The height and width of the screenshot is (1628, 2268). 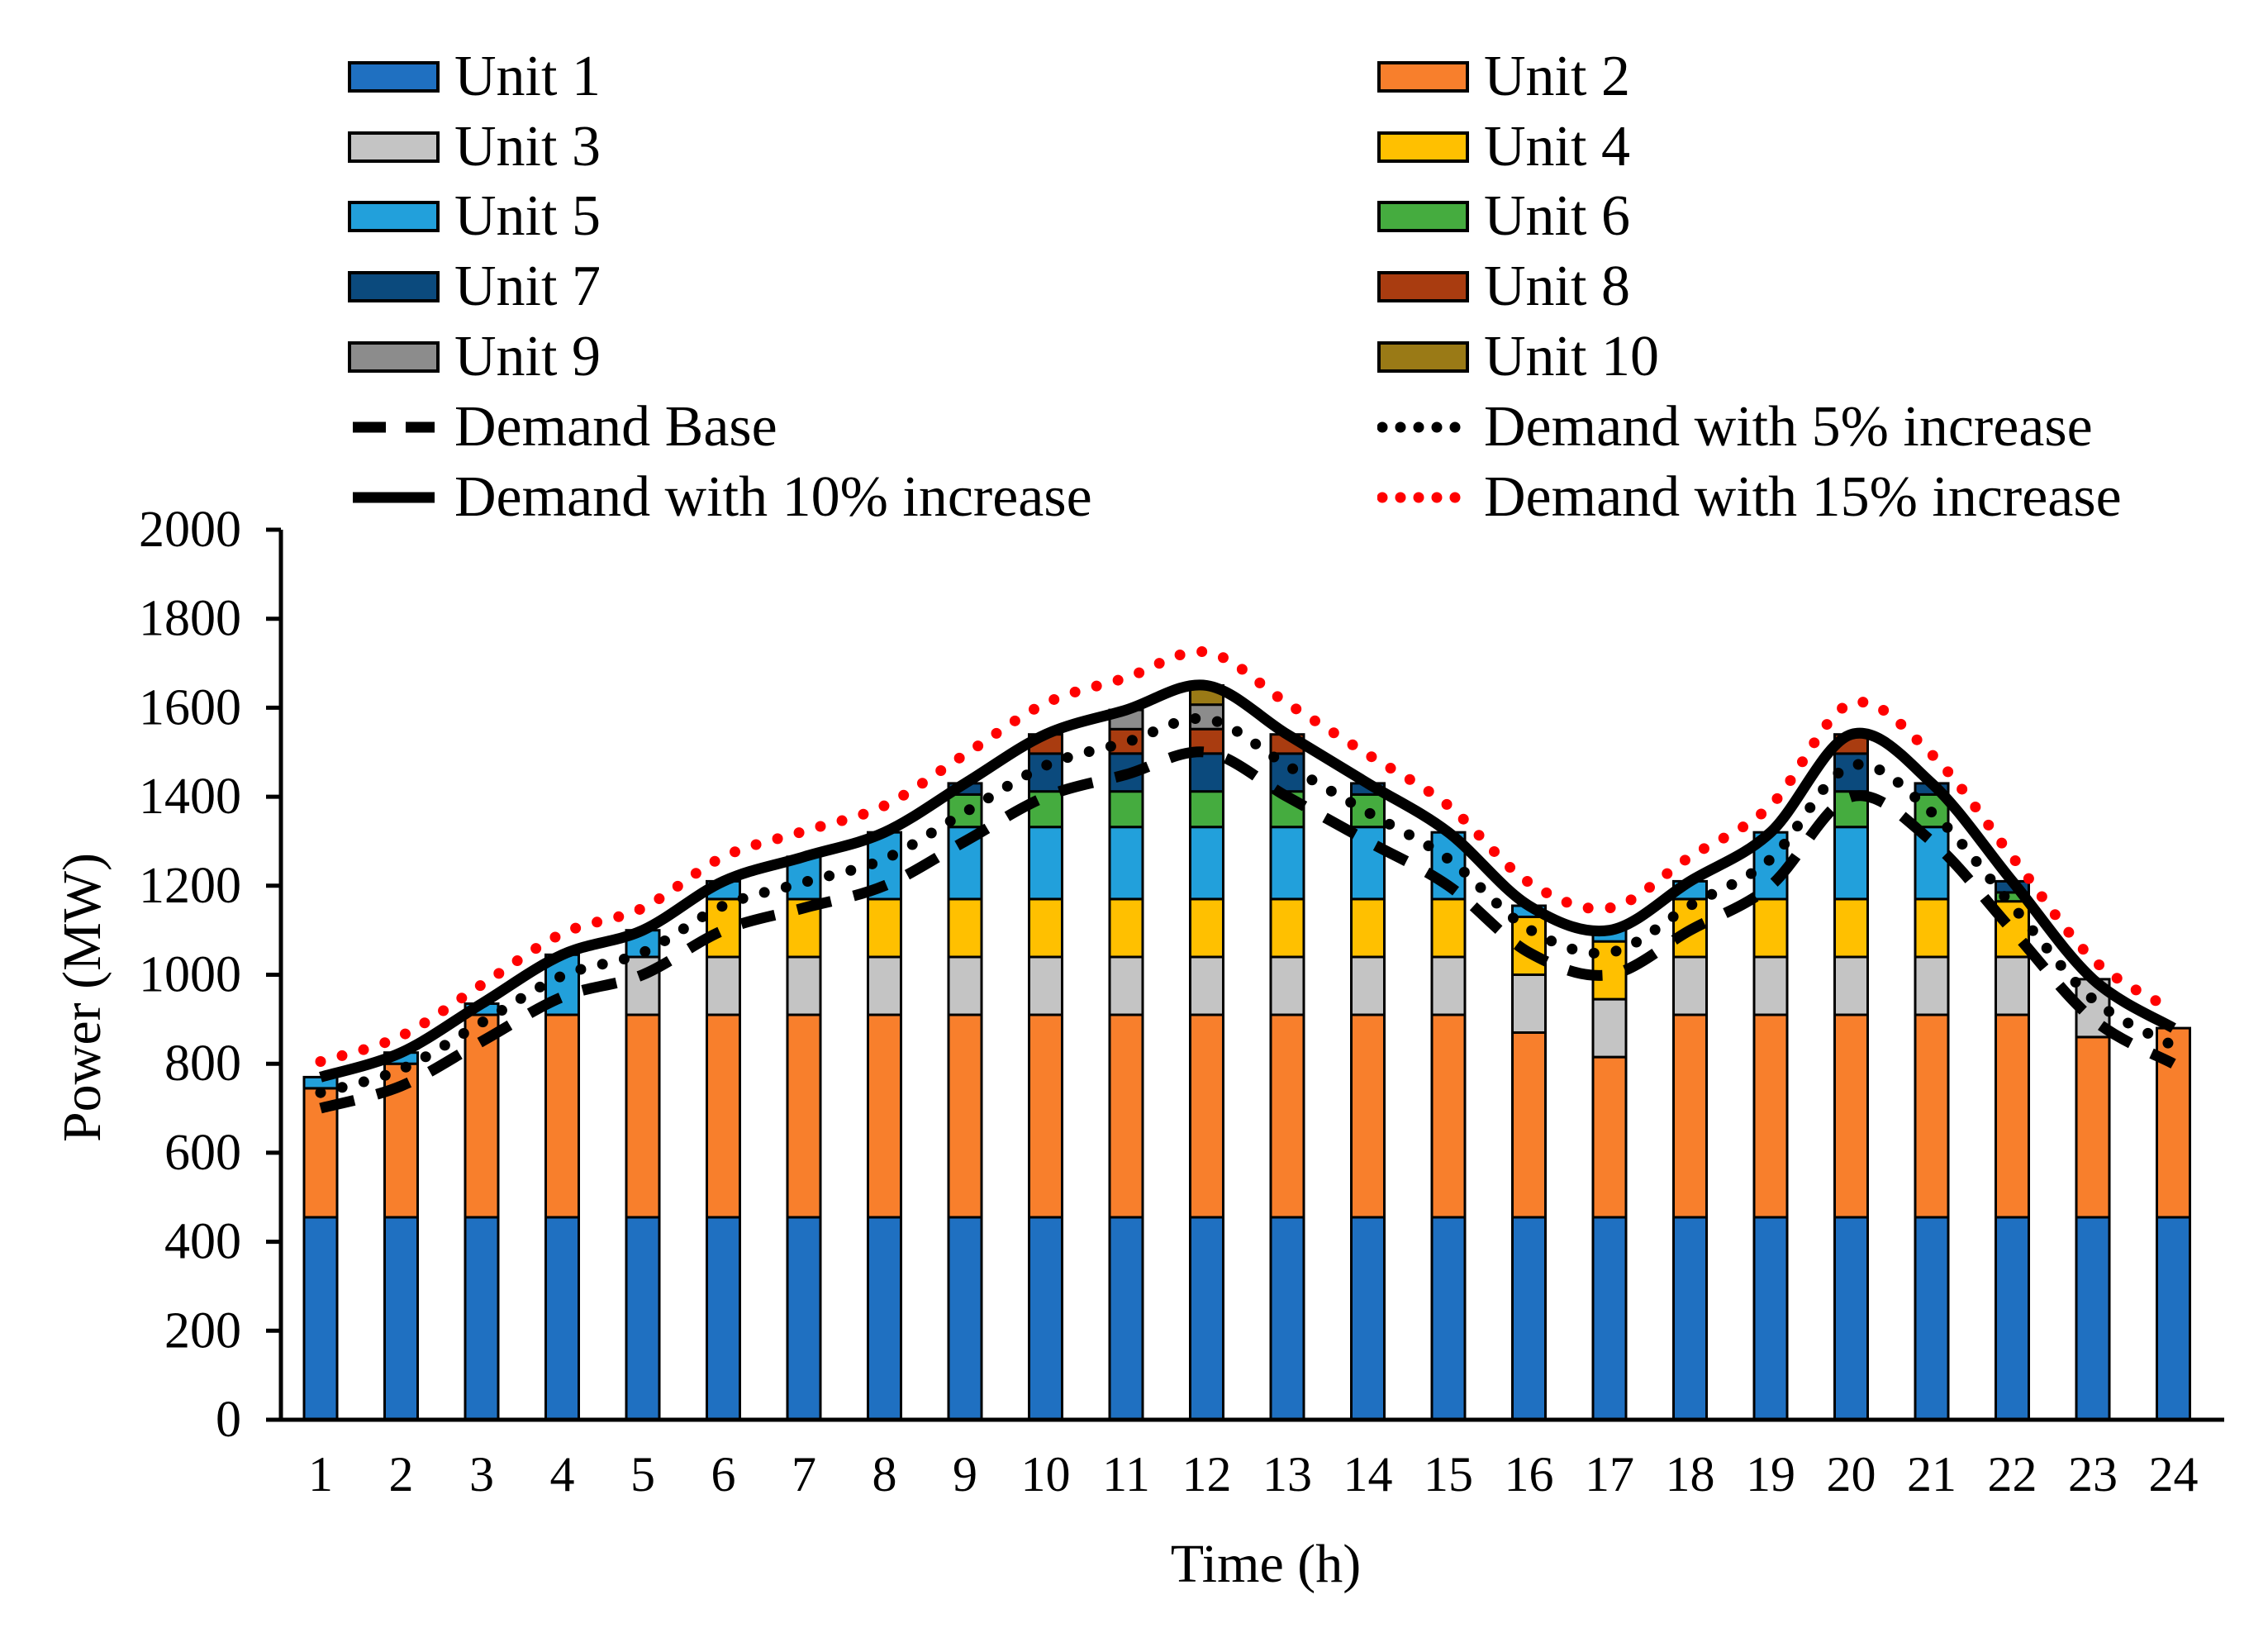 I want to click on bar-h16-unit3, so click(x=1529, y=1003).